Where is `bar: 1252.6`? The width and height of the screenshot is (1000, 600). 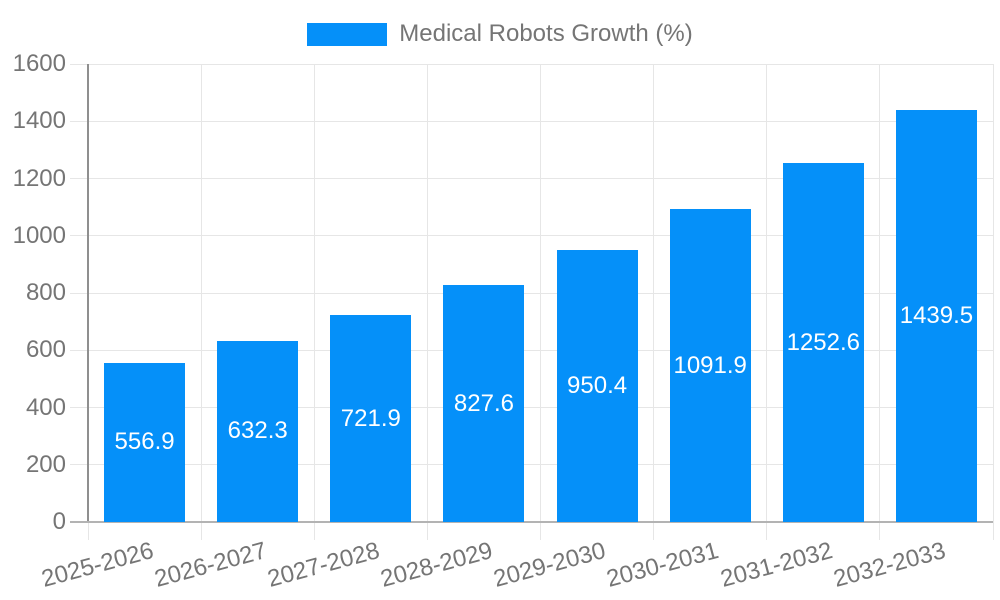 bar: 1252.6 is located at coordinates (823, 342).